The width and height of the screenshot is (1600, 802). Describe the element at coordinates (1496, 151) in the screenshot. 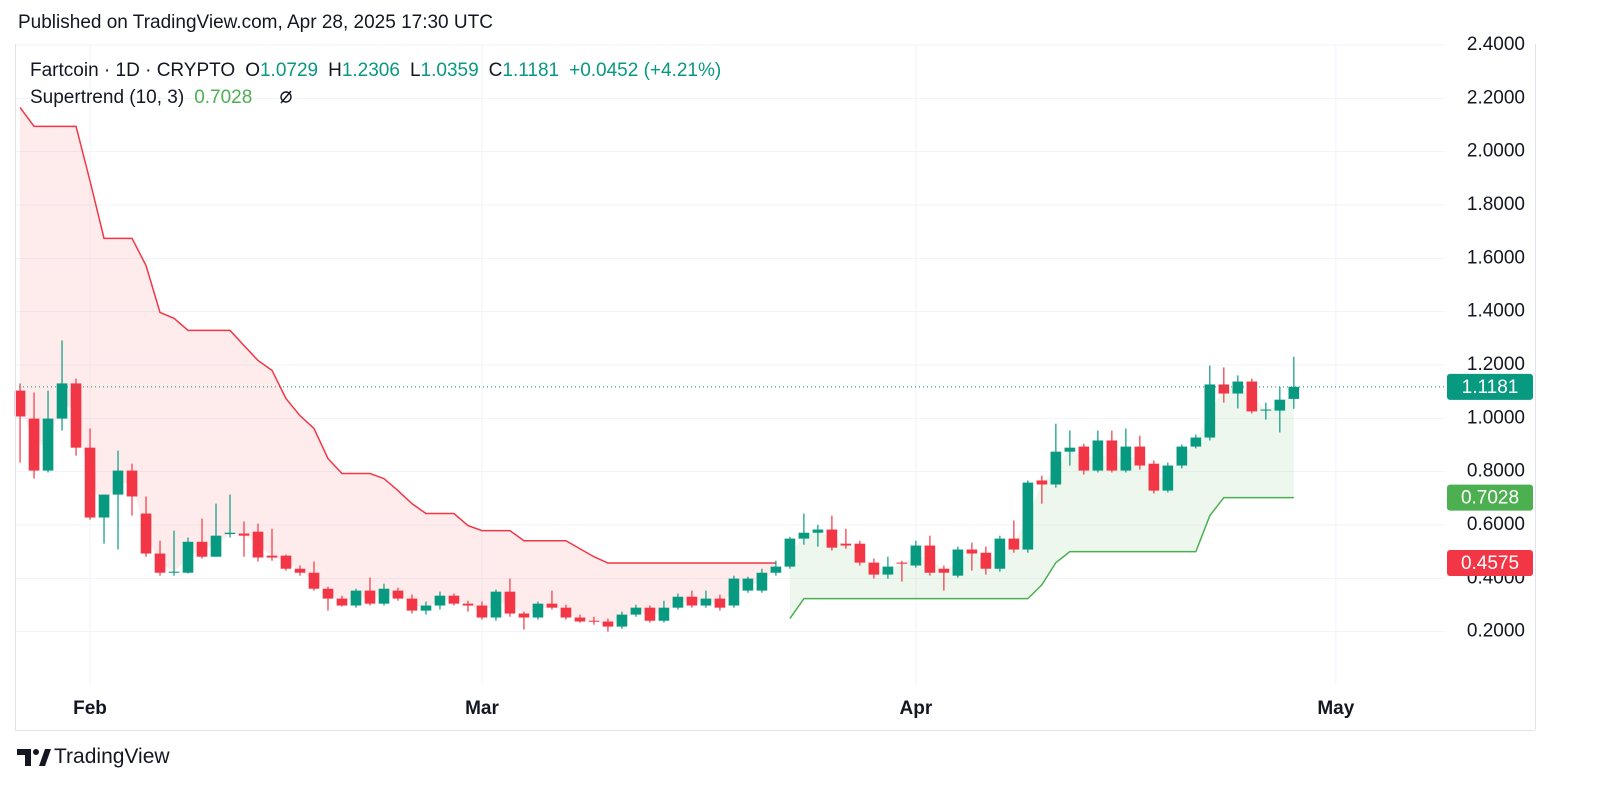

I see `y-tick-label: 2.0000` at that location.